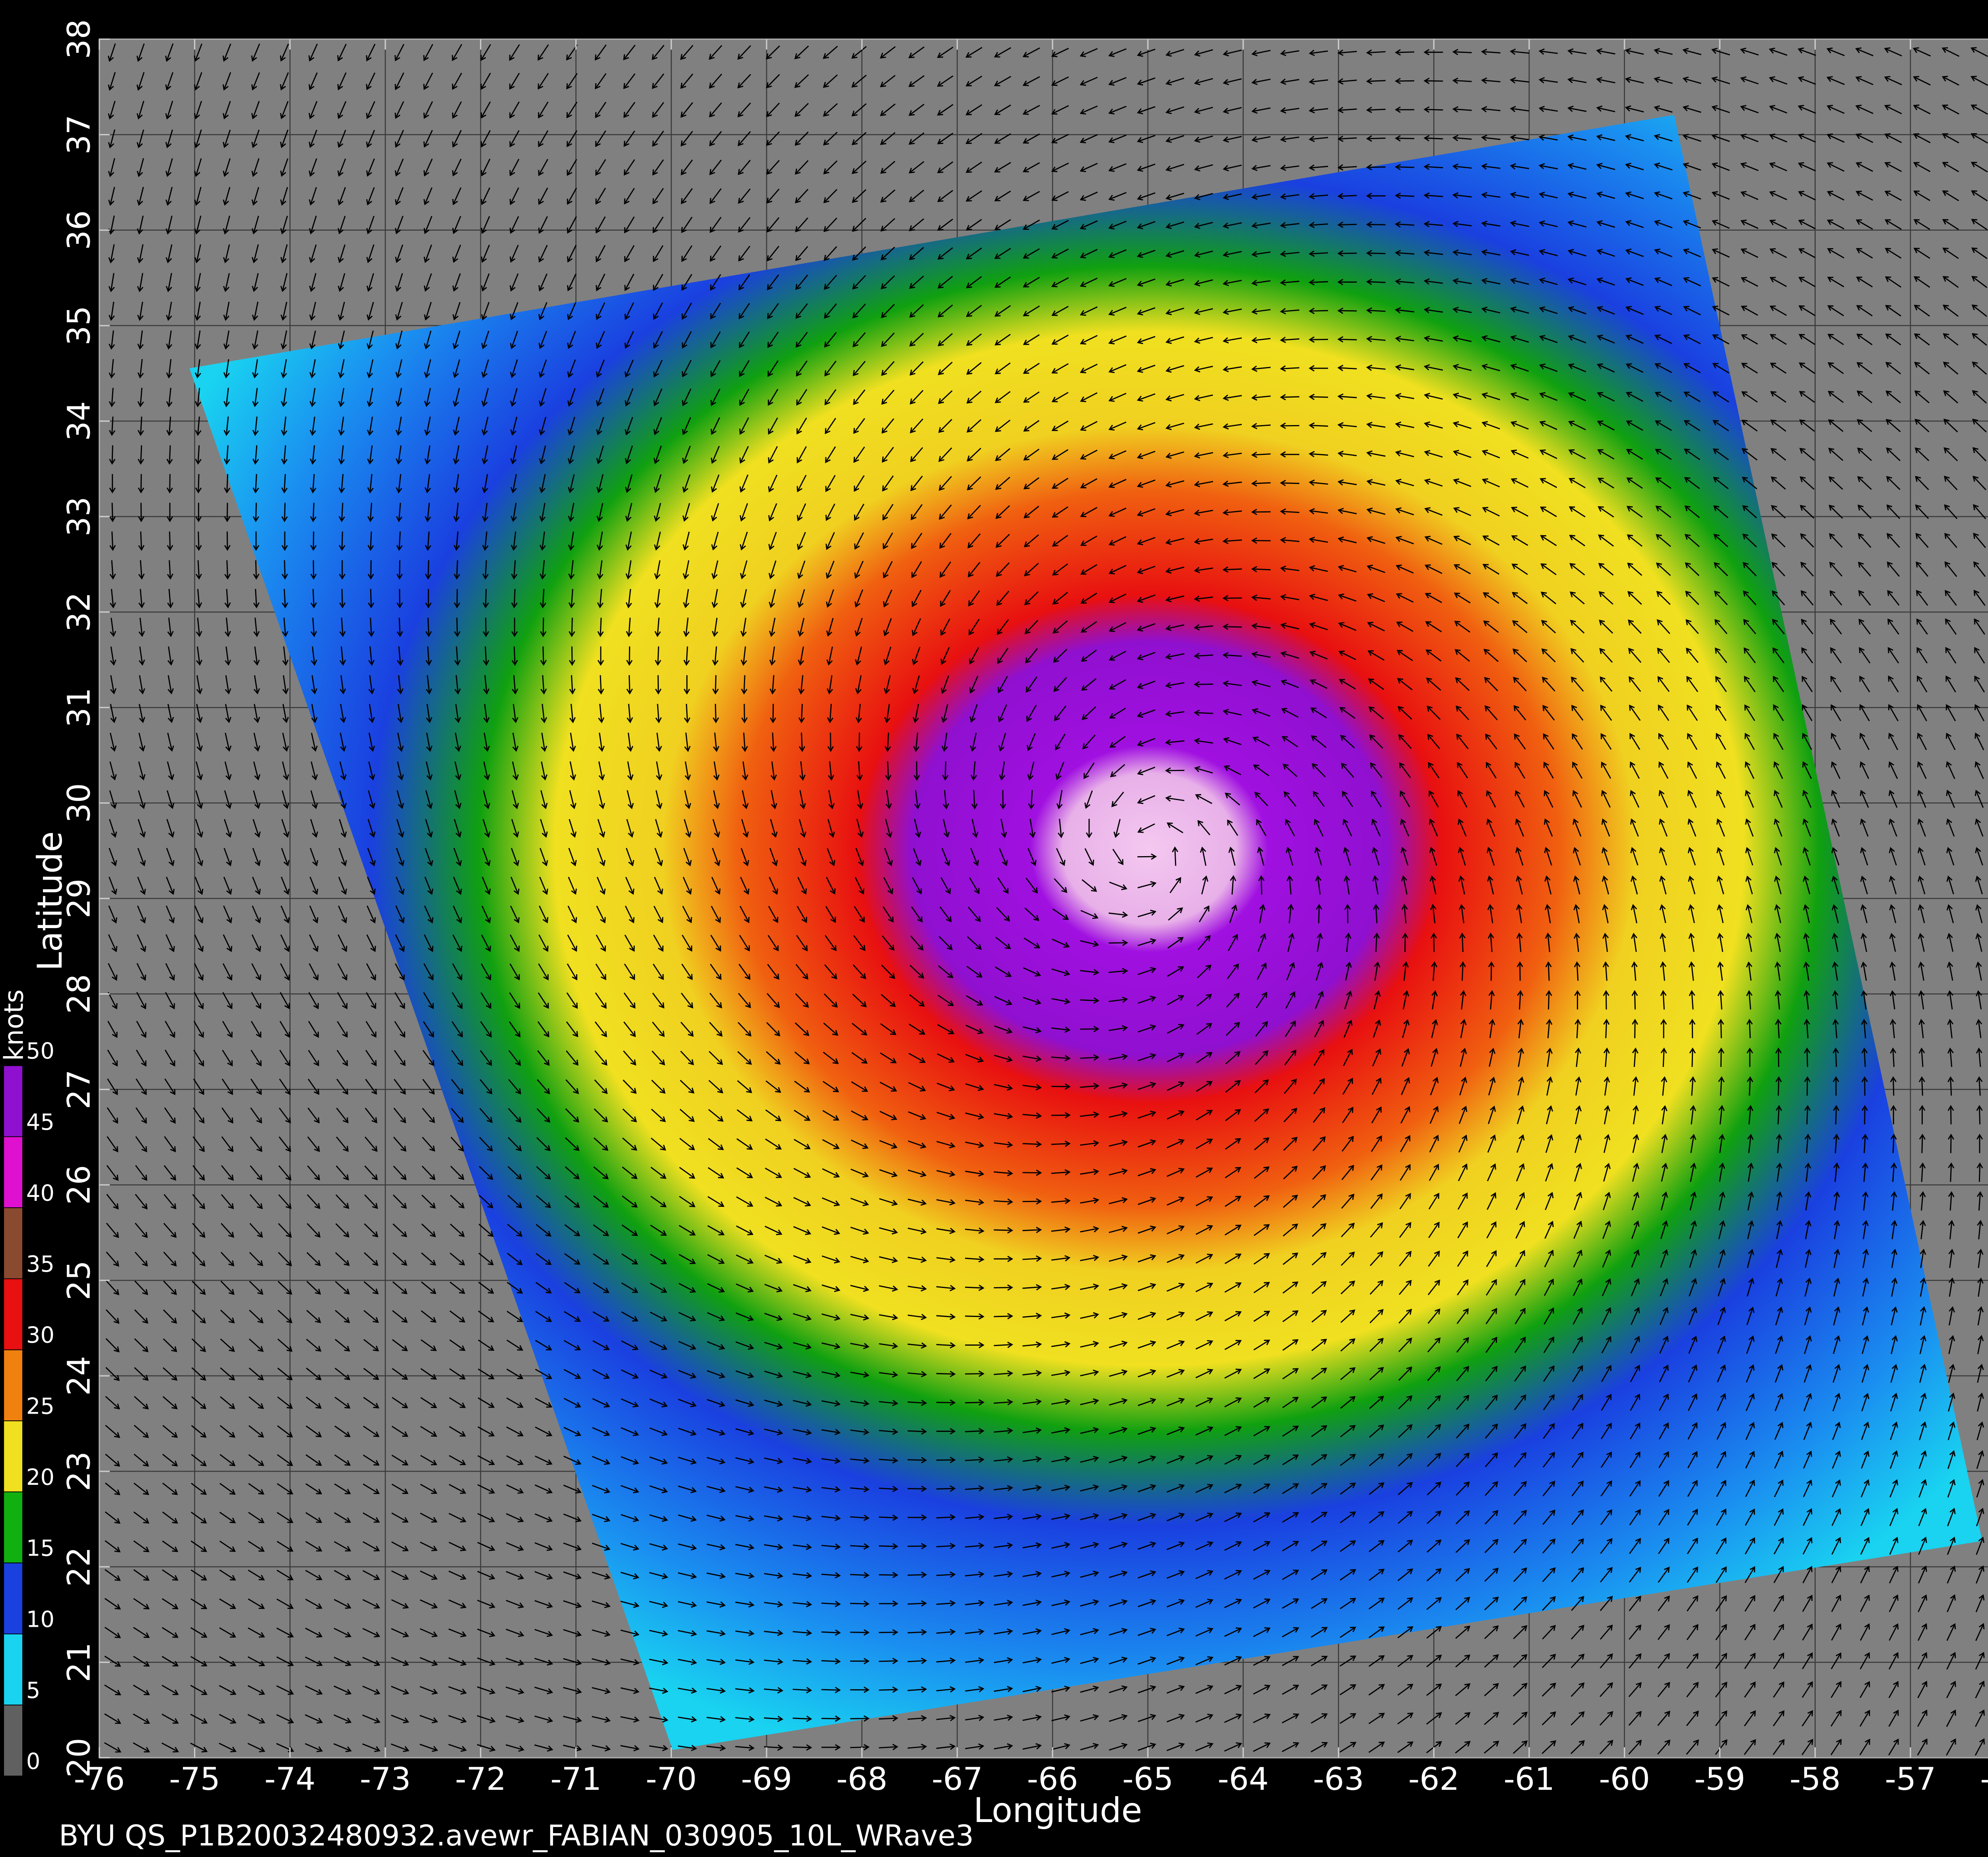 This screenshot has height=1857, width=1988. Describe the element at coordinates (957, 1779) in the screenshot. I see `x-tick-label: -67` at that location.